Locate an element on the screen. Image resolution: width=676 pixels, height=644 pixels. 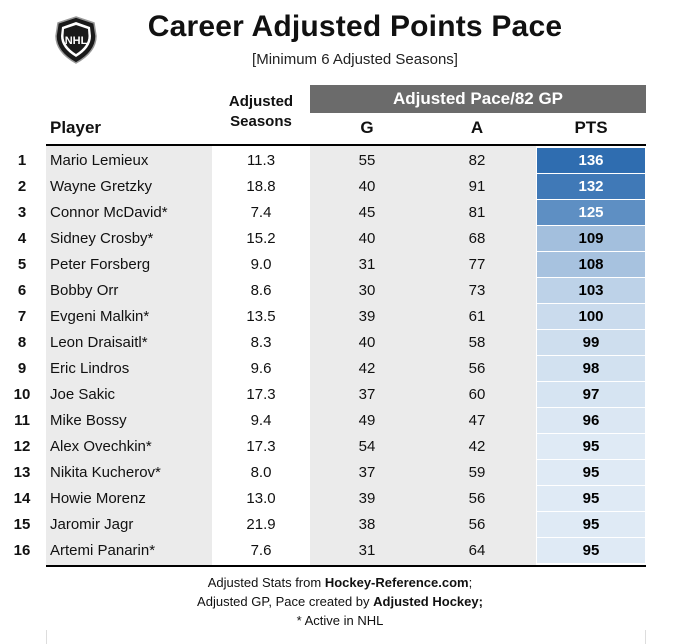
player-name-cell: Eric Lindros is located at coordinates (90, 368).